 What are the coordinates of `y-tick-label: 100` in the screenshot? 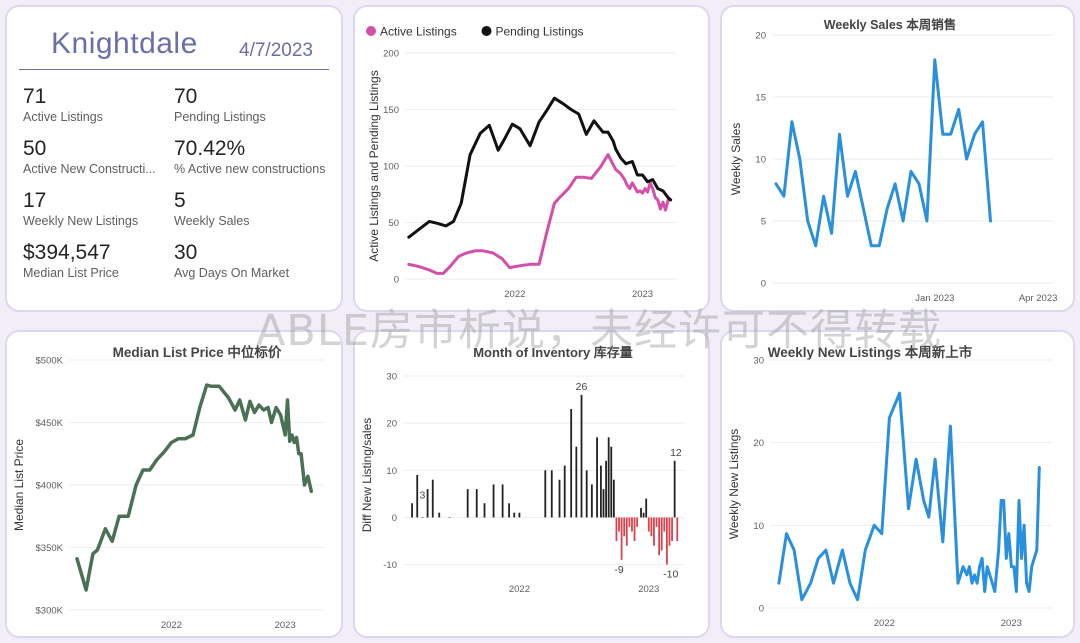 It's located at (391, 167).